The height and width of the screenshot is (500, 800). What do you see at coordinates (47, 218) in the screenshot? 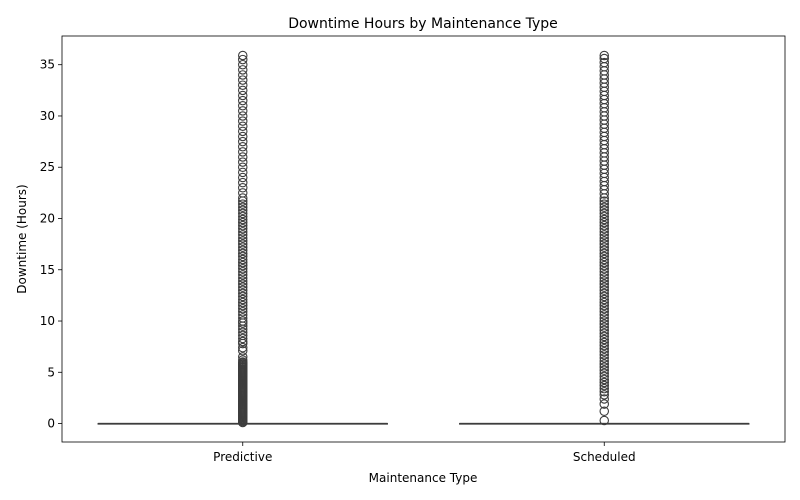
I see `y-tick-label: 20` at bounding box center [47, 218].